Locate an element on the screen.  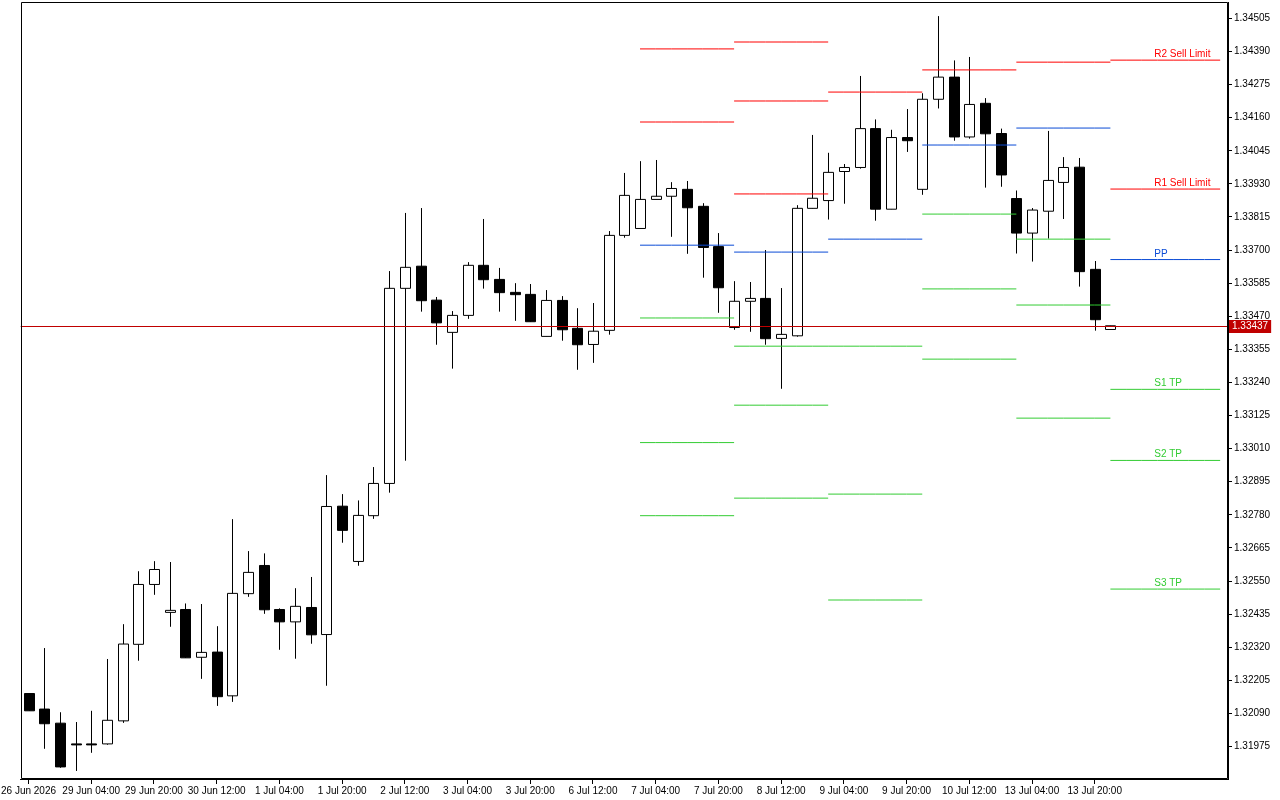
y-tick-label: 1.33010 is located at coordinates (1252, 448).